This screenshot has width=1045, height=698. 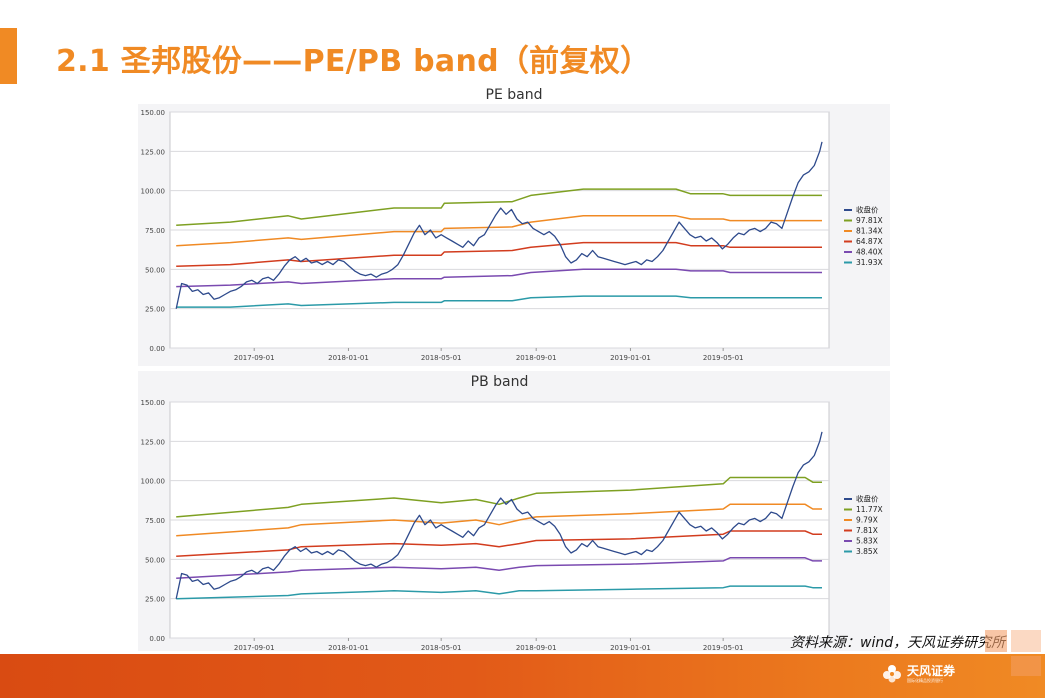 I want to click on legend-label: 5.83X, so click(x=867, y=541).